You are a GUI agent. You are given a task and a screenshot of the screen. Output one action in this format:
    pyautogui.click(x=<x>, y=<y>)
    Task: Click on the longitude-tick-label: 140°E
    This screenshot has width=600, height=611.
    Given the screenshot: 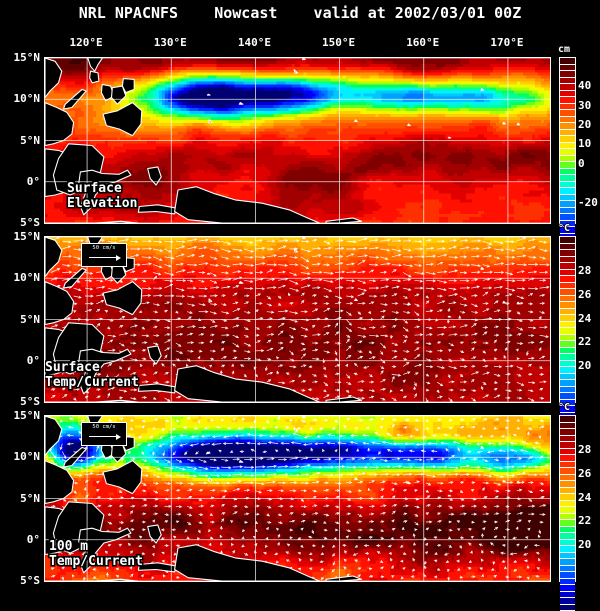 What is the action you would take?
    pyautogui.click(x=254, y=42)
    